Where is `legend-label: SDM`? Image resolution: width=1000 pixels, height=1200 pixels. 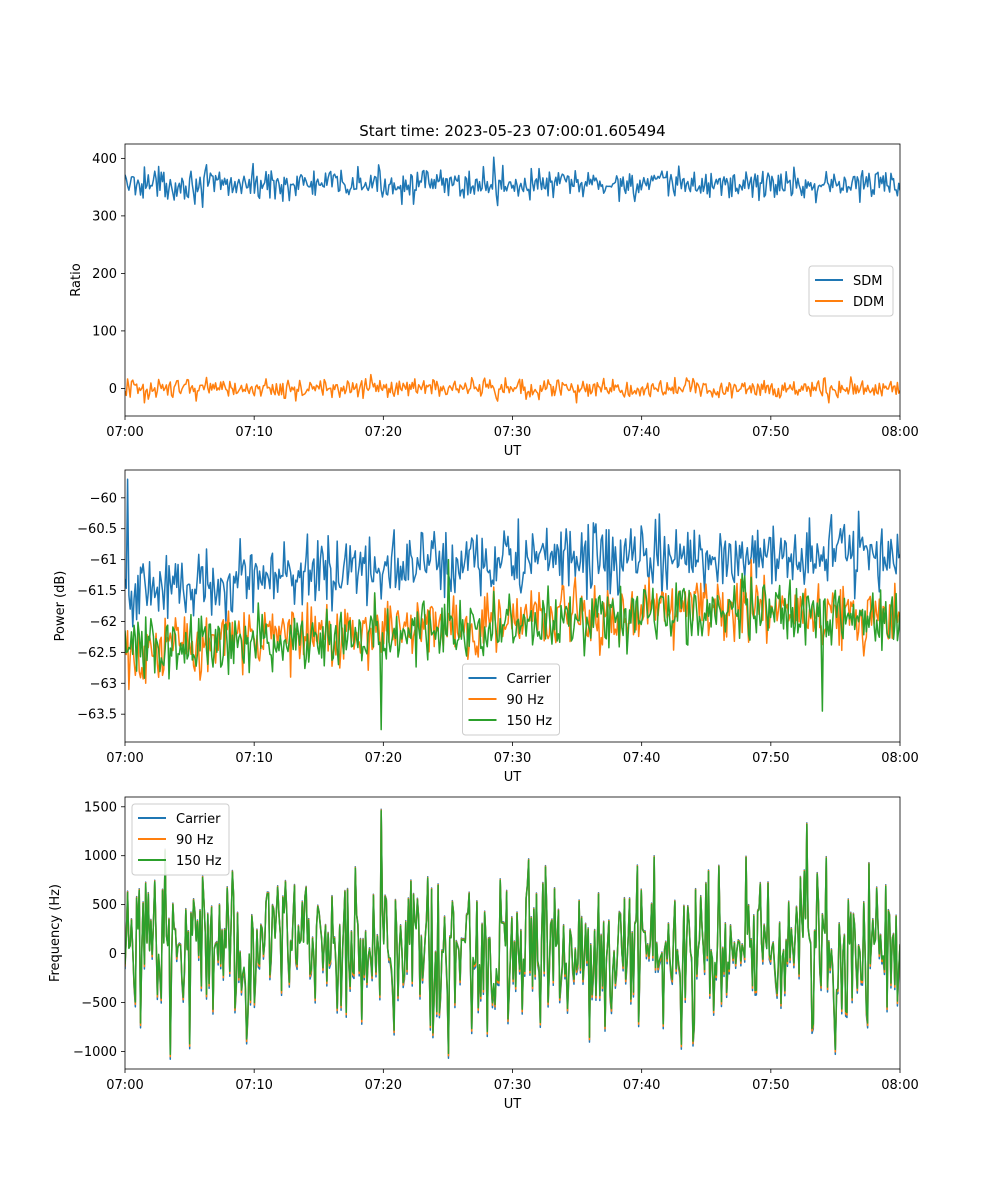 legend-label: SDM is located at coordinates (867, 281).